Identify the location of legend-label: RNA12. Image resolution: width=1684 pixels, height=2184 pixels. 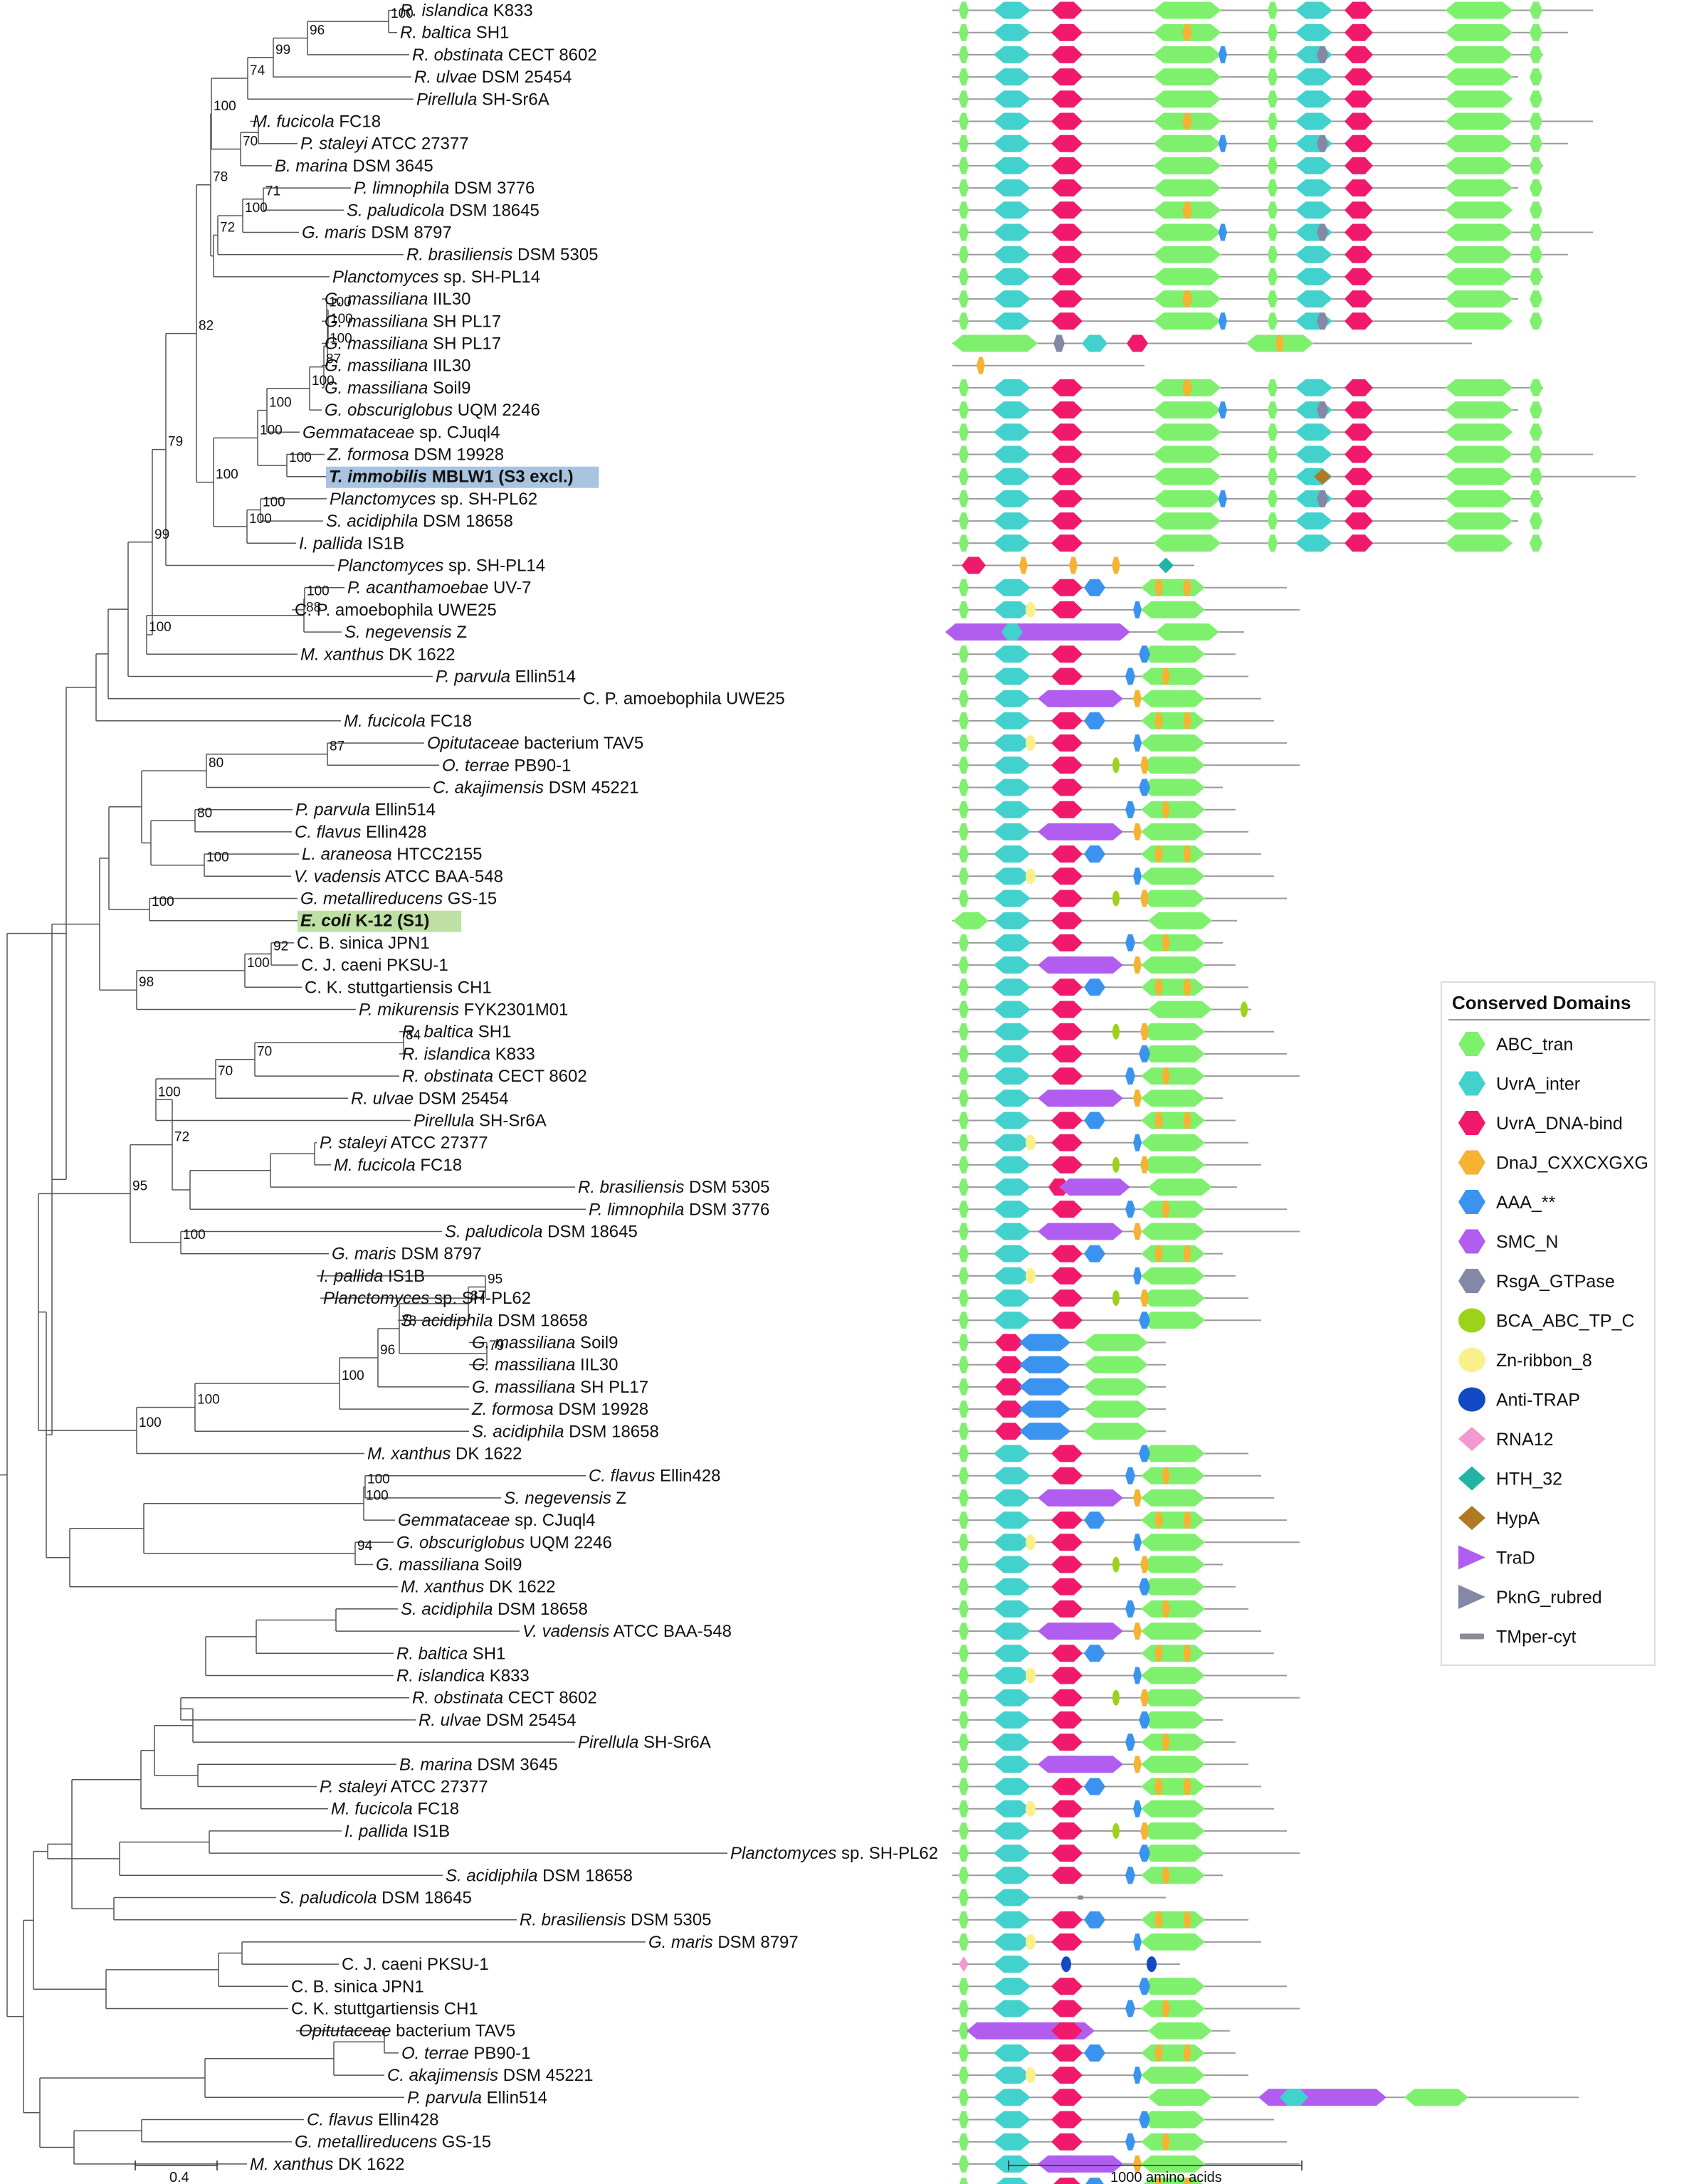
(1525, 1440).